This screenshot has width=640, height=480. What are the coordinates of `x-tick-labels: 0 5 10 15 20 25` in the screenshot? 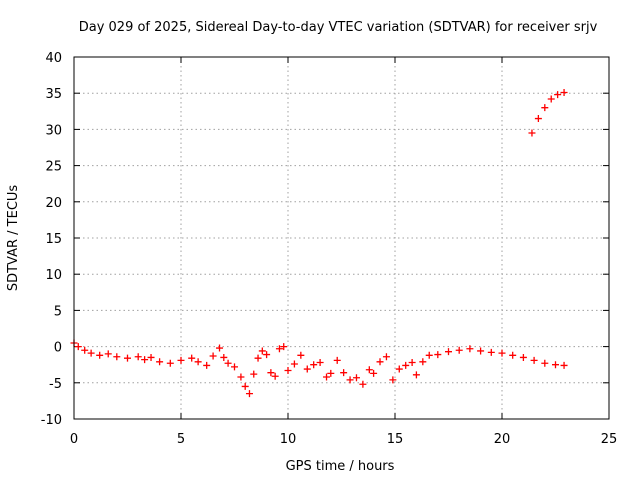 It's located at (343, 439).